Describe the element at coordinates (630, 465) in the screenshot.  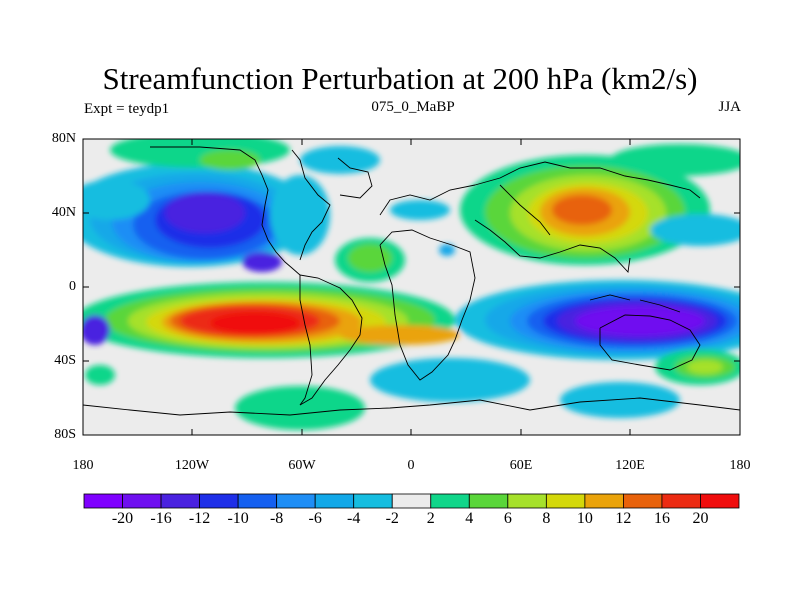
I see `lon-label-120e: 120E` at that location.